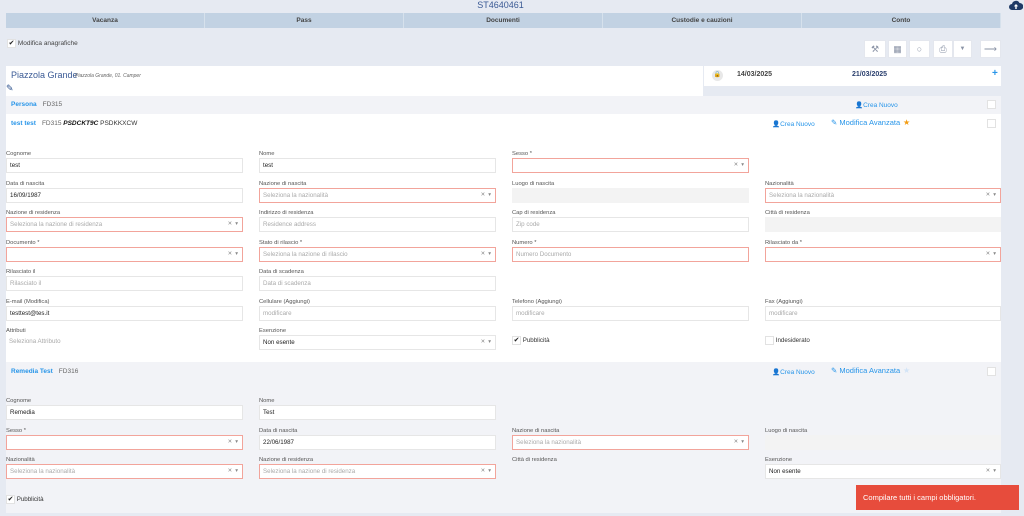  What do you see at coordinates (377, 184) in the screenshot?
I see `field-label: Nazione di nascita` at bounding box center [377, 184].